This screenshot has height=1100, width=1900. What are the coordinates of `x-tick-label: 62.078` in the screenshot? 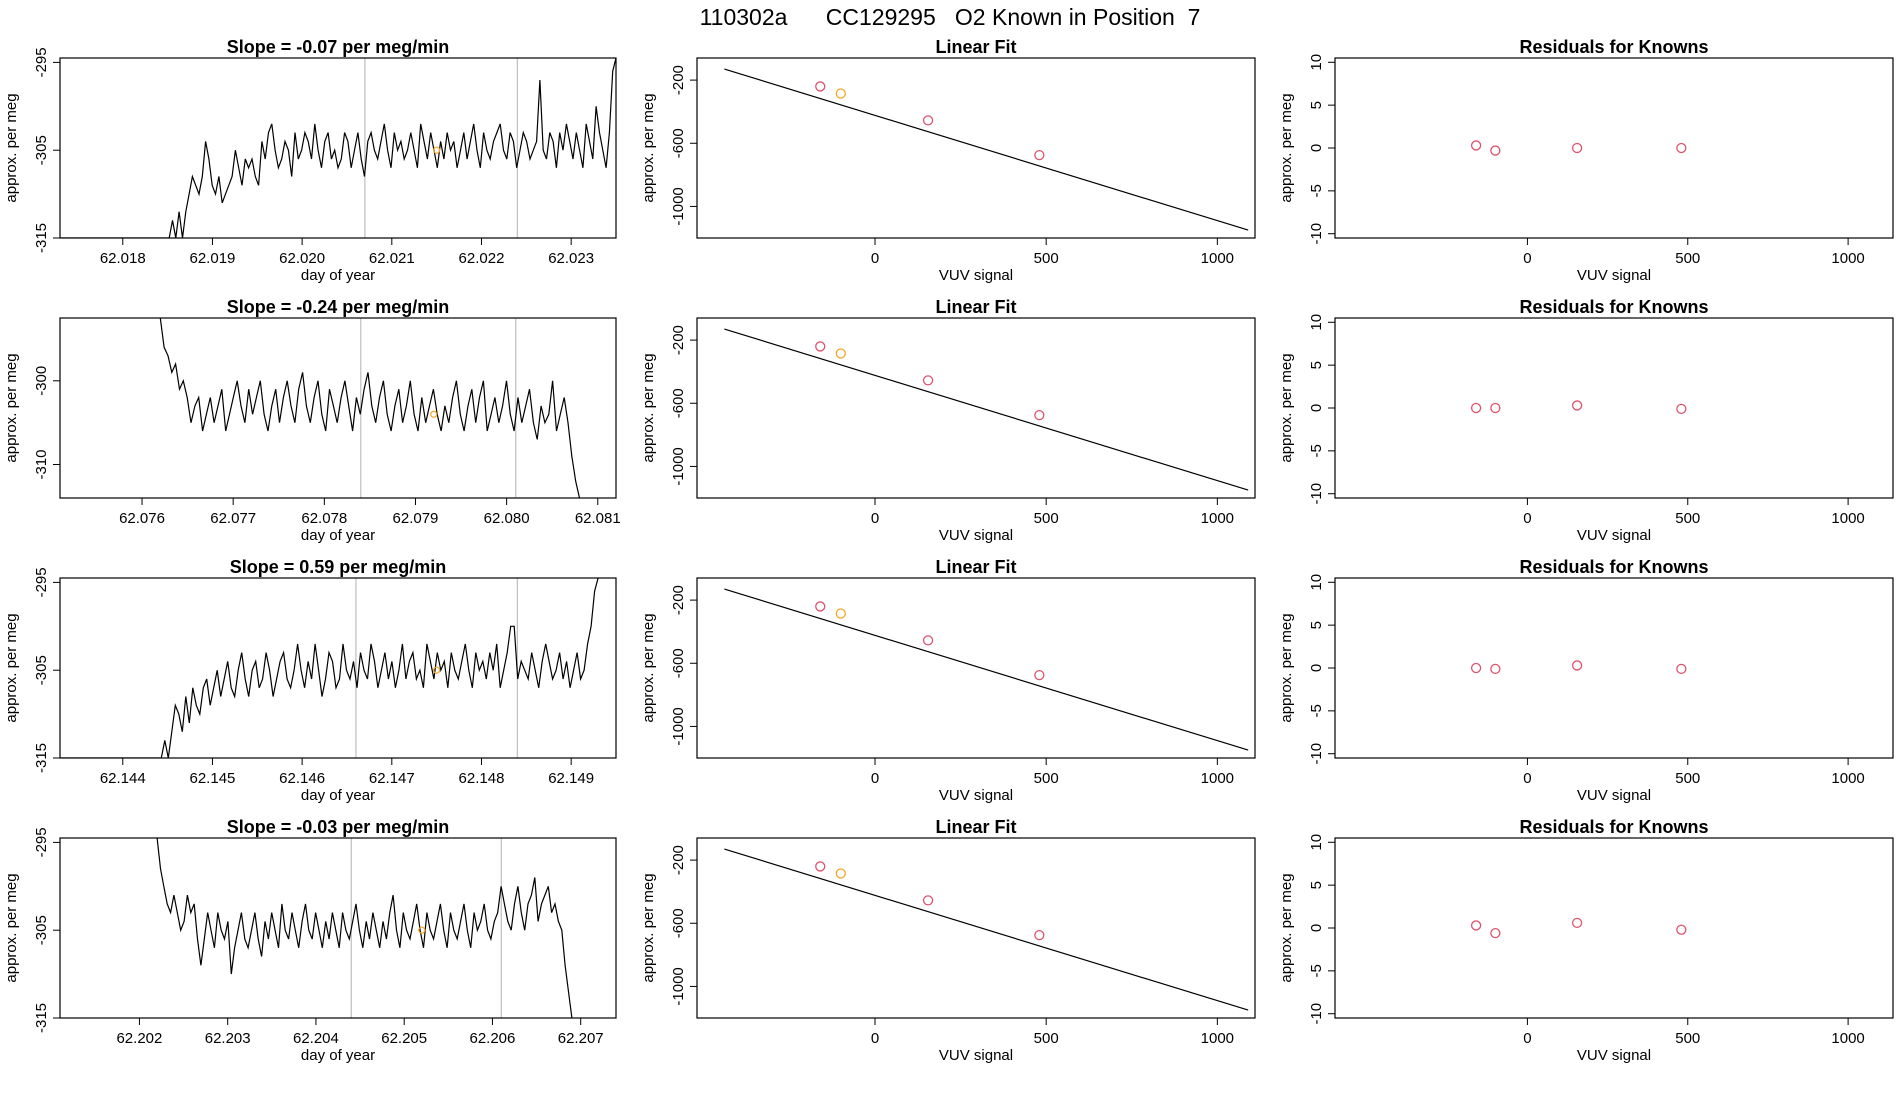 It's located at (324, 518).